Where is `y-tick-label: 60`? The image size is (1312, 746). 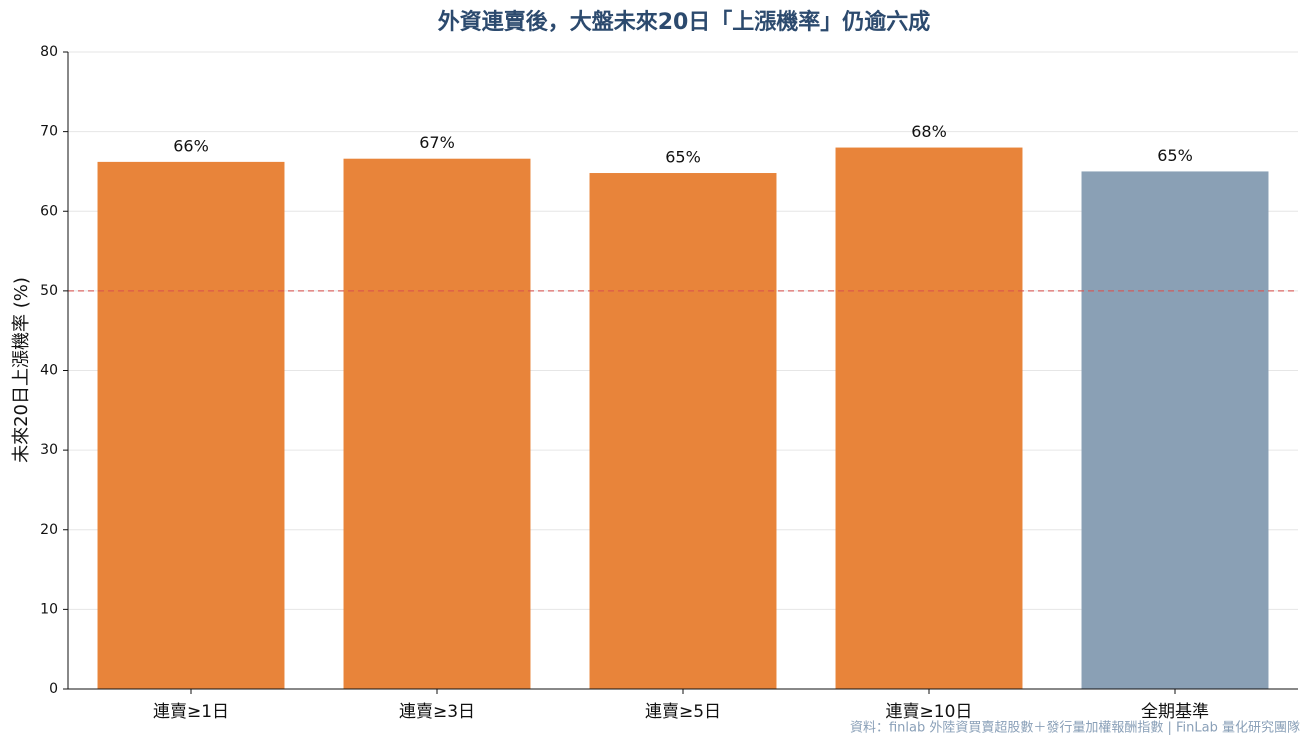
y-tick-label: 60 is located at coordinates (49, 211).